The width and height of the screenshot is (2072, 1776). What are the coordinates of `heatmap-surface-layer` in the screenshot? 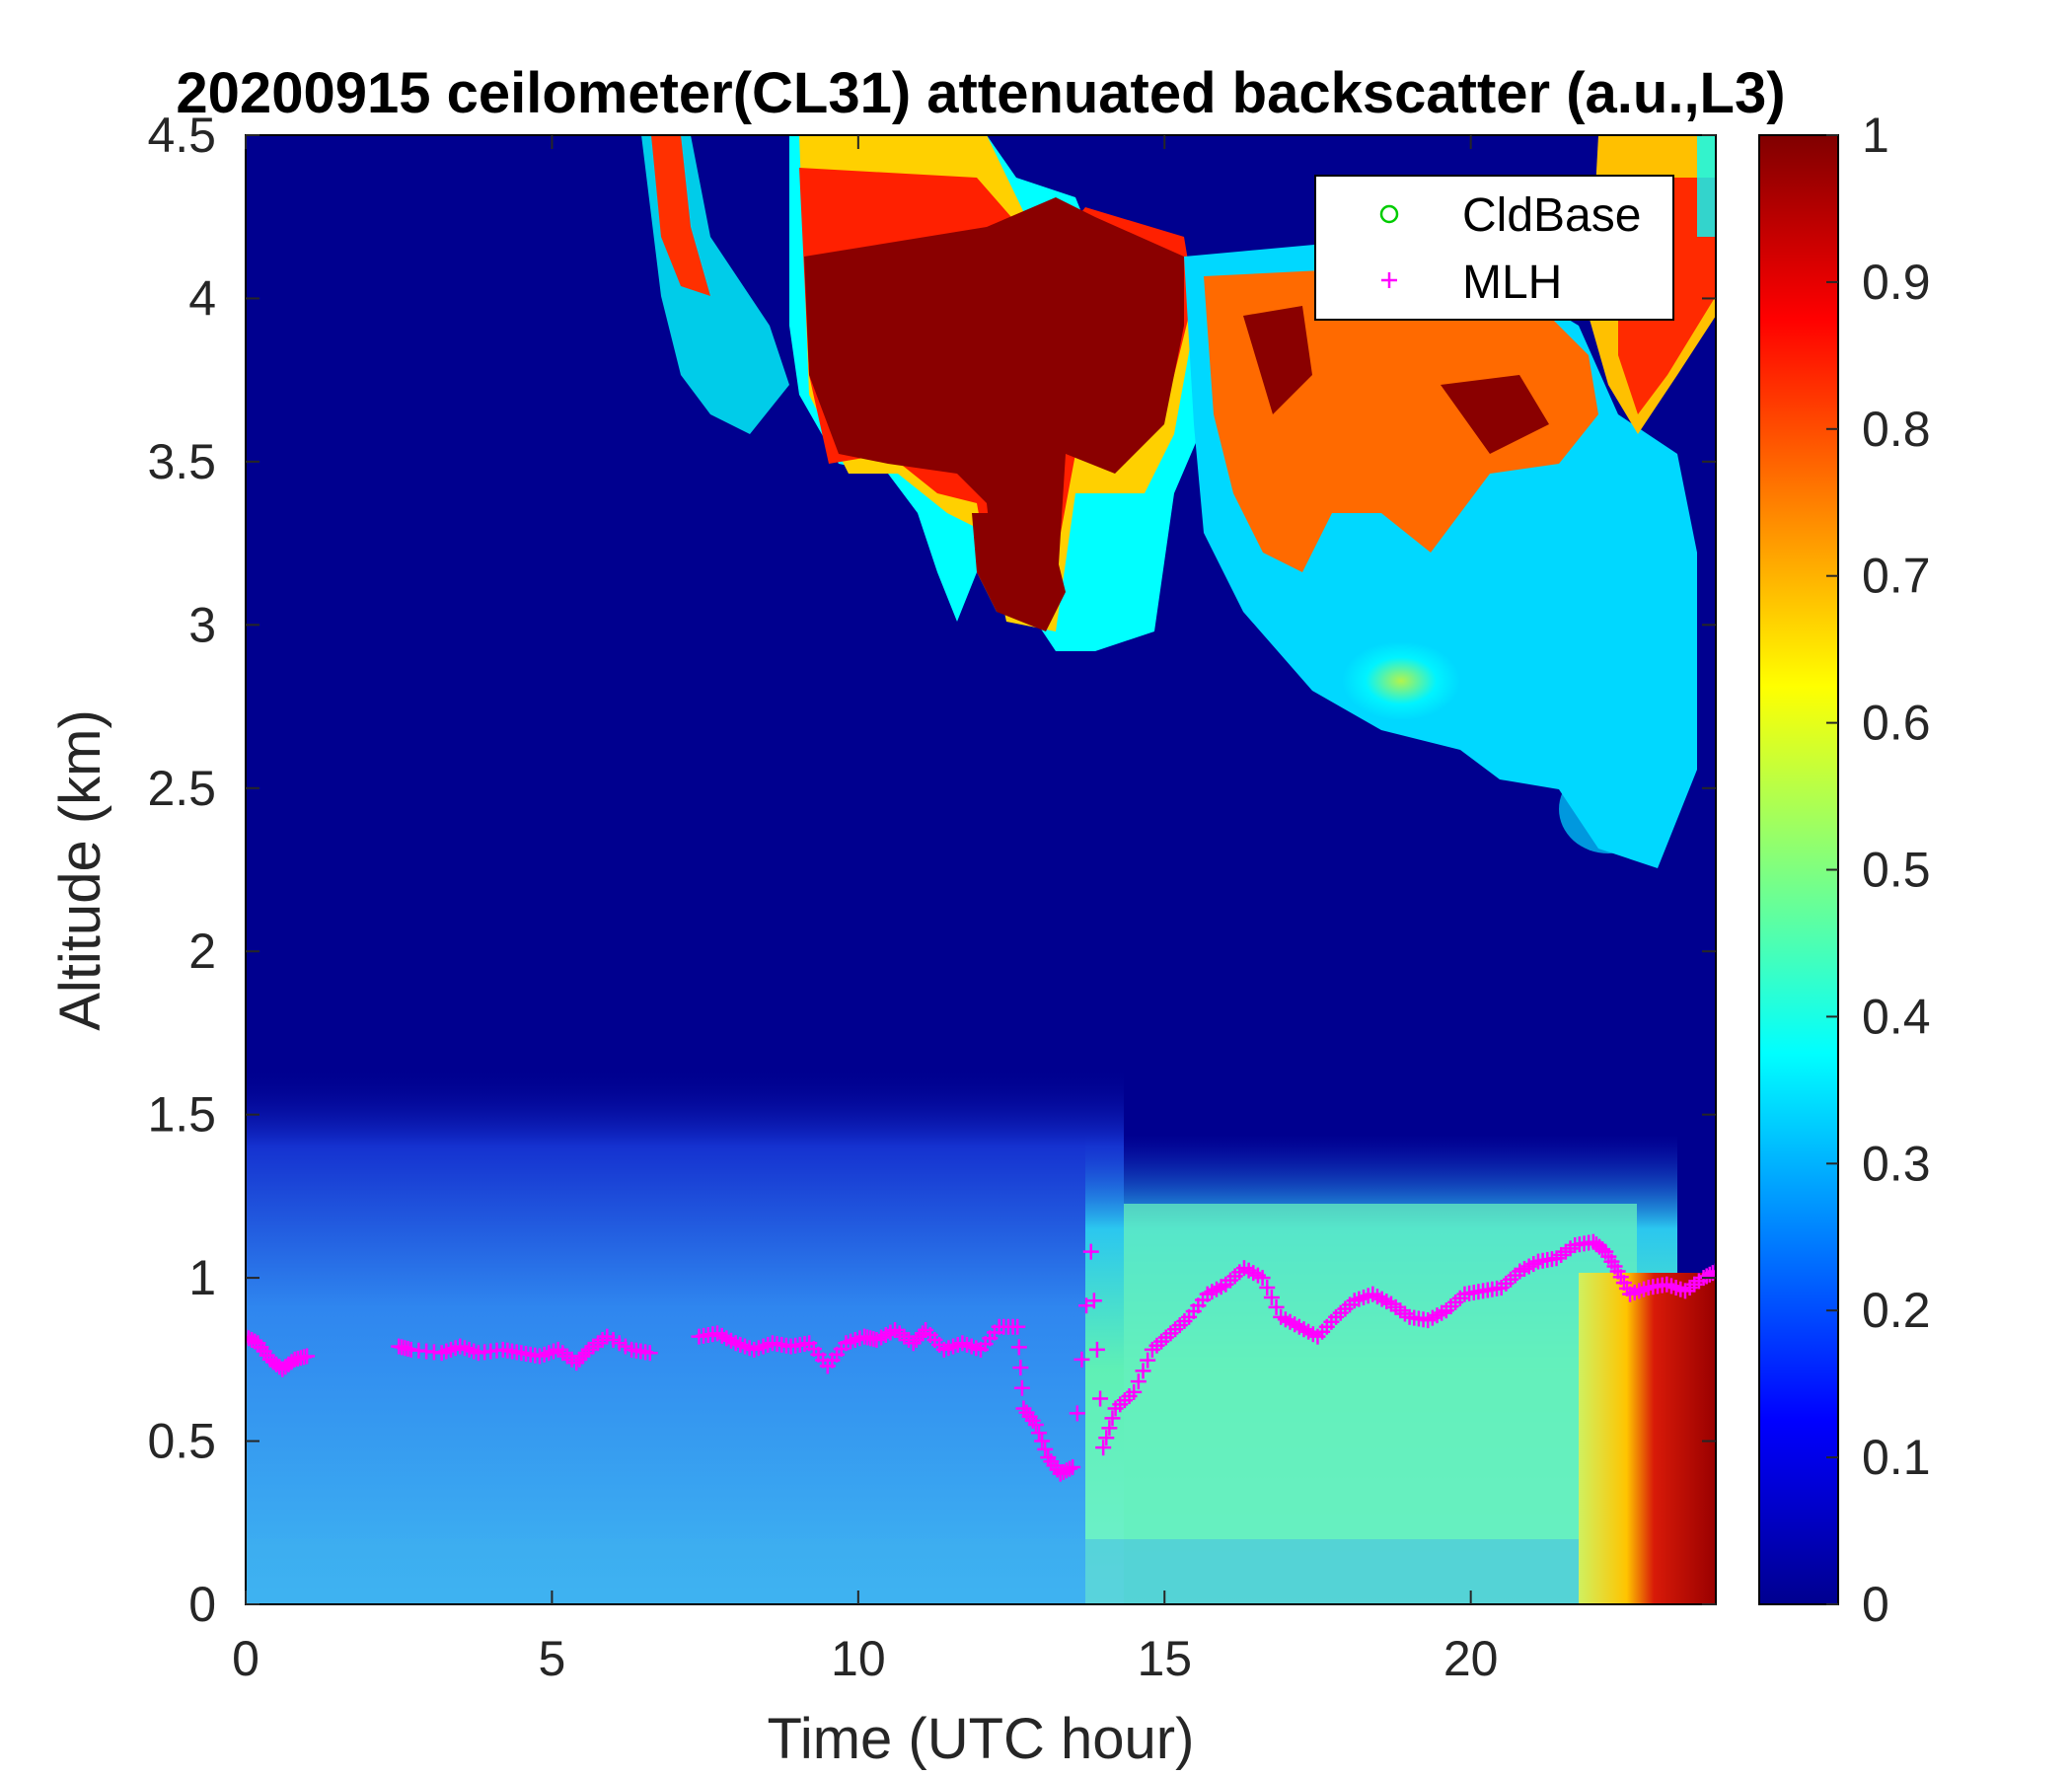 It's located at (947, 1572).